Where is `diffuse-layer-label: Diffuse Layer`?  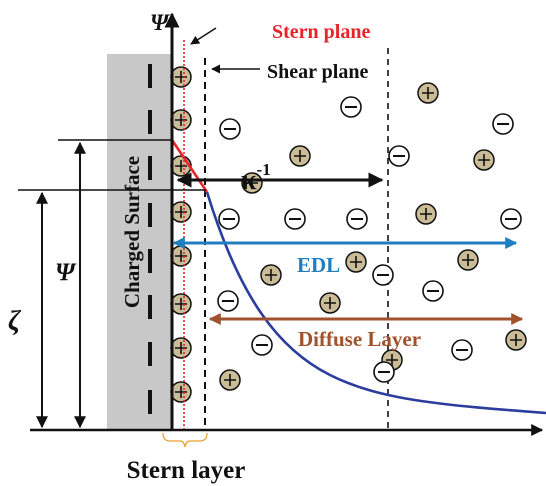
diffuse-layer-label: Diffuse Layer is located at coordinates (359, 339).